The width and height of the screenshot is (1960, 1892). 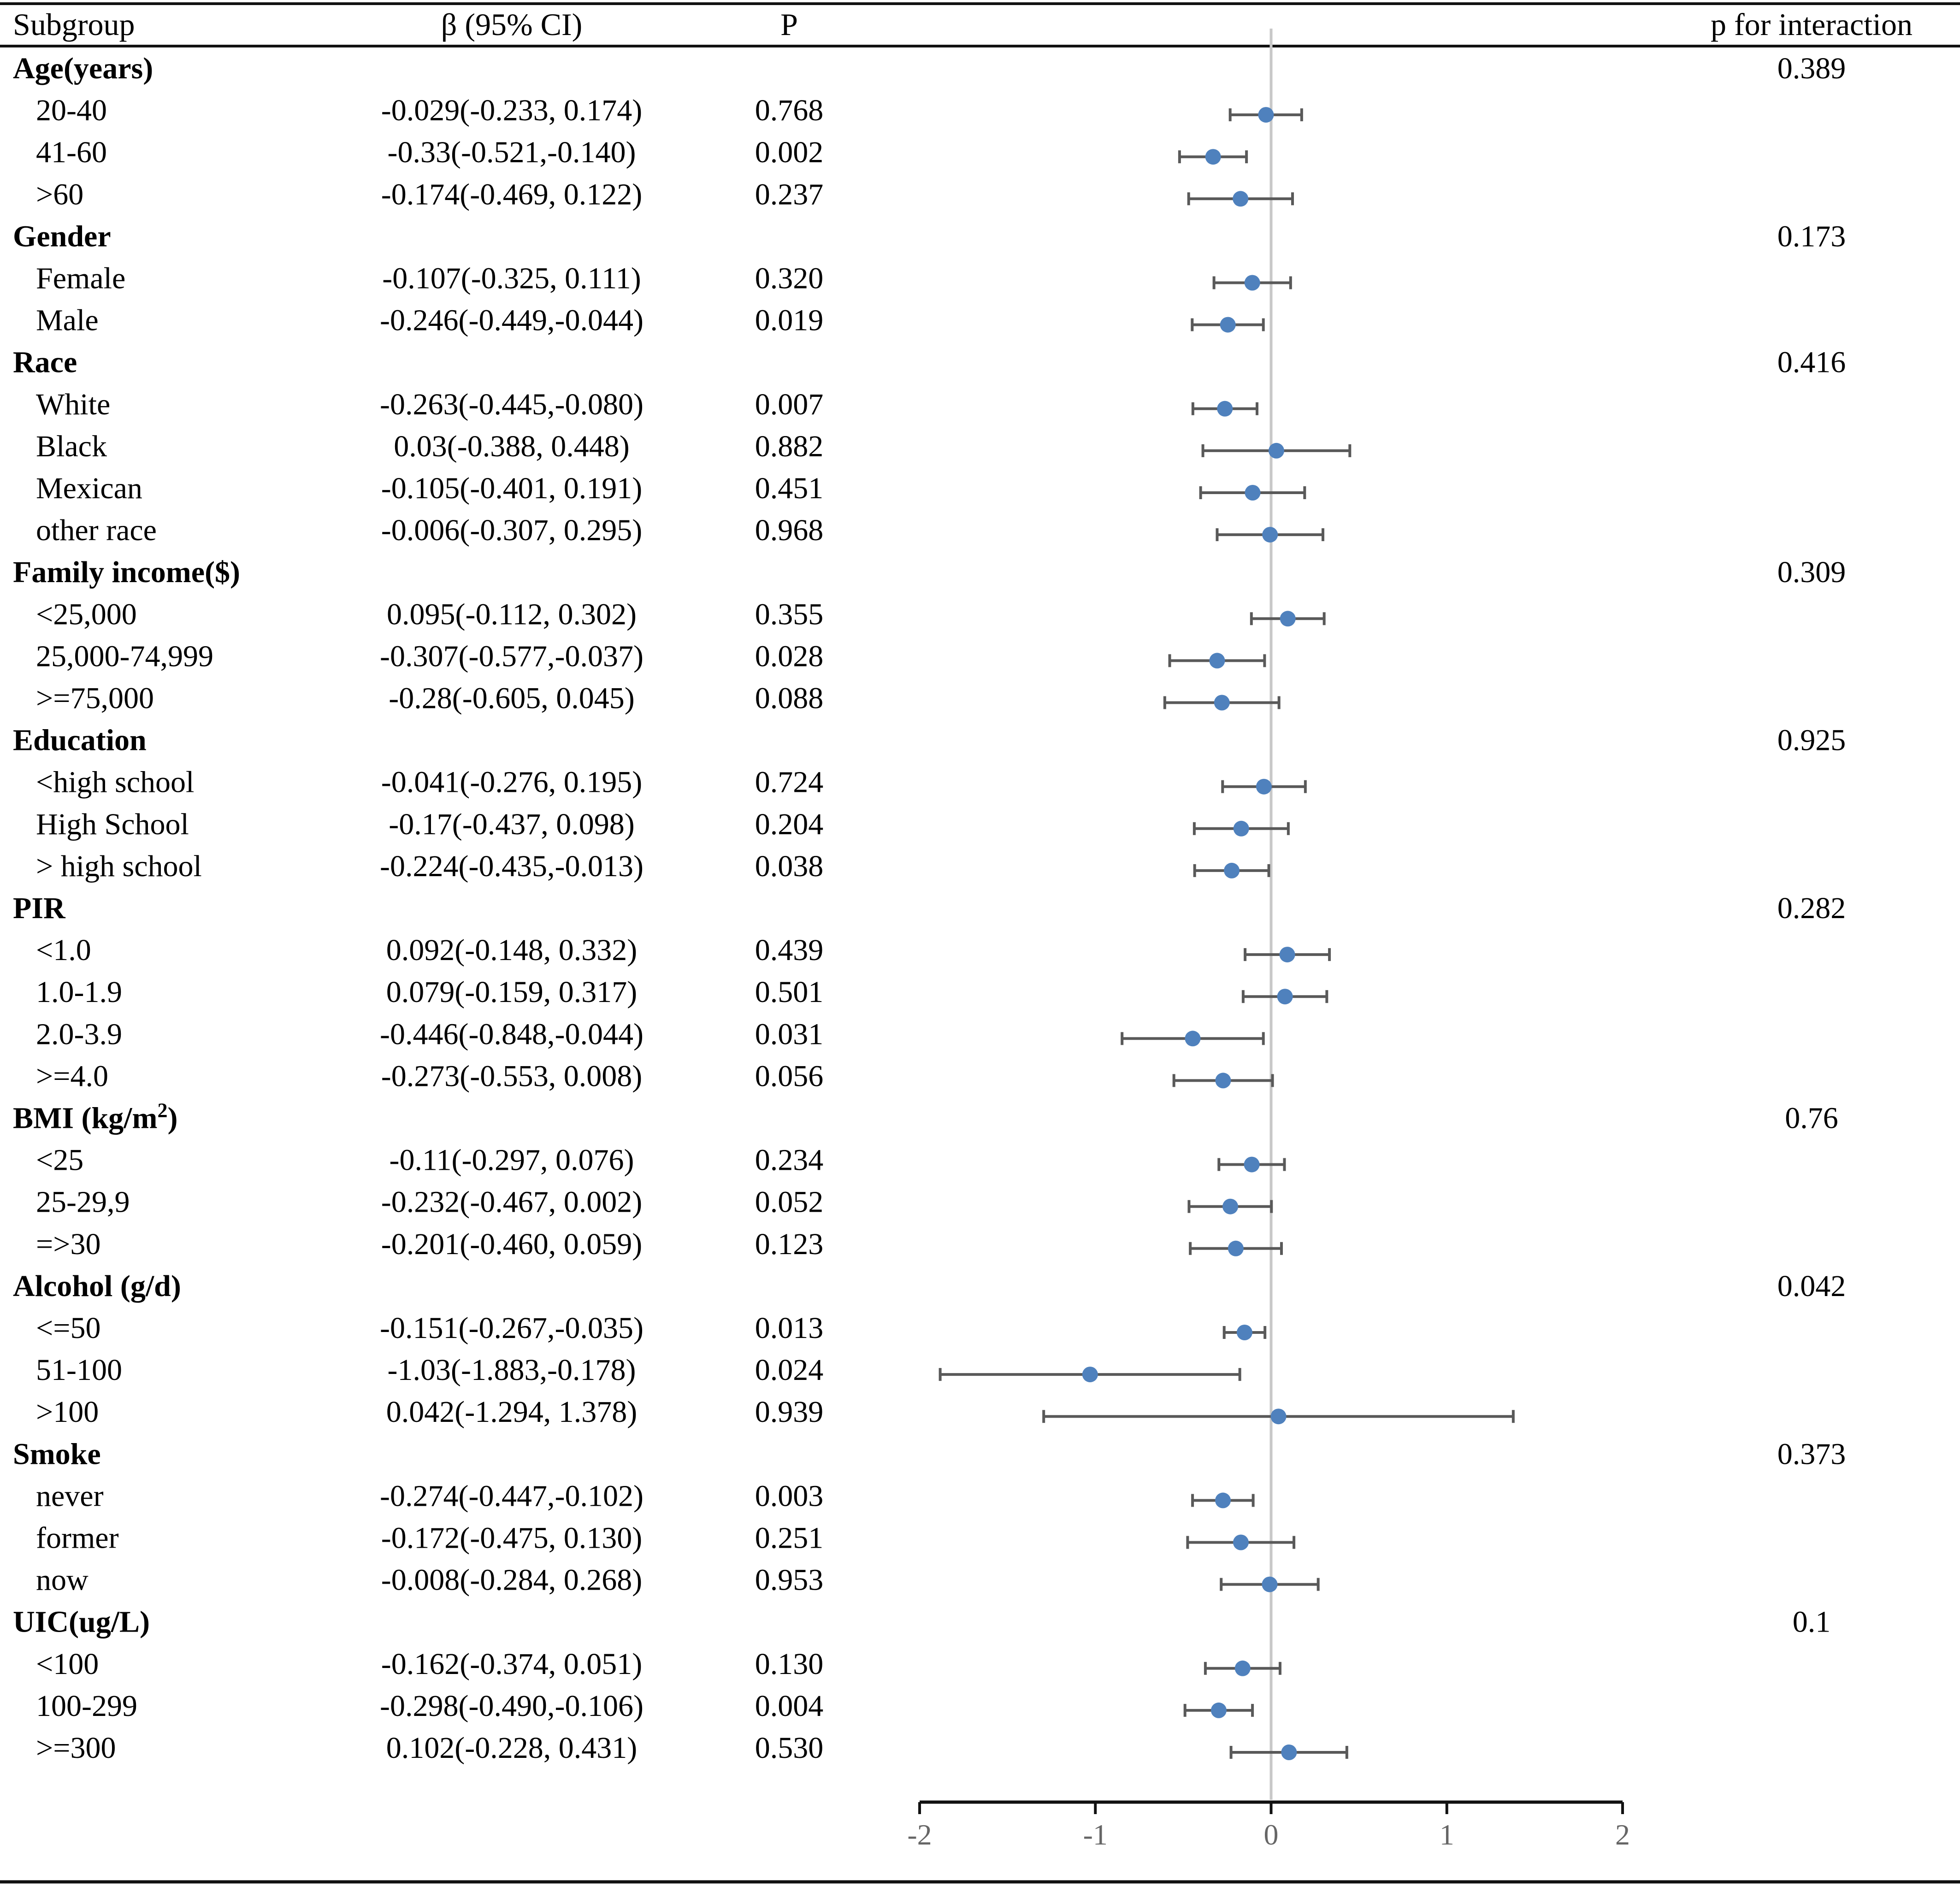 What do you see at coordinates (512, 1748) in the screenshot?
I see `beta-ci-value: 0.102(-0.228, 0.431)` at bounding box center [512, 1748].